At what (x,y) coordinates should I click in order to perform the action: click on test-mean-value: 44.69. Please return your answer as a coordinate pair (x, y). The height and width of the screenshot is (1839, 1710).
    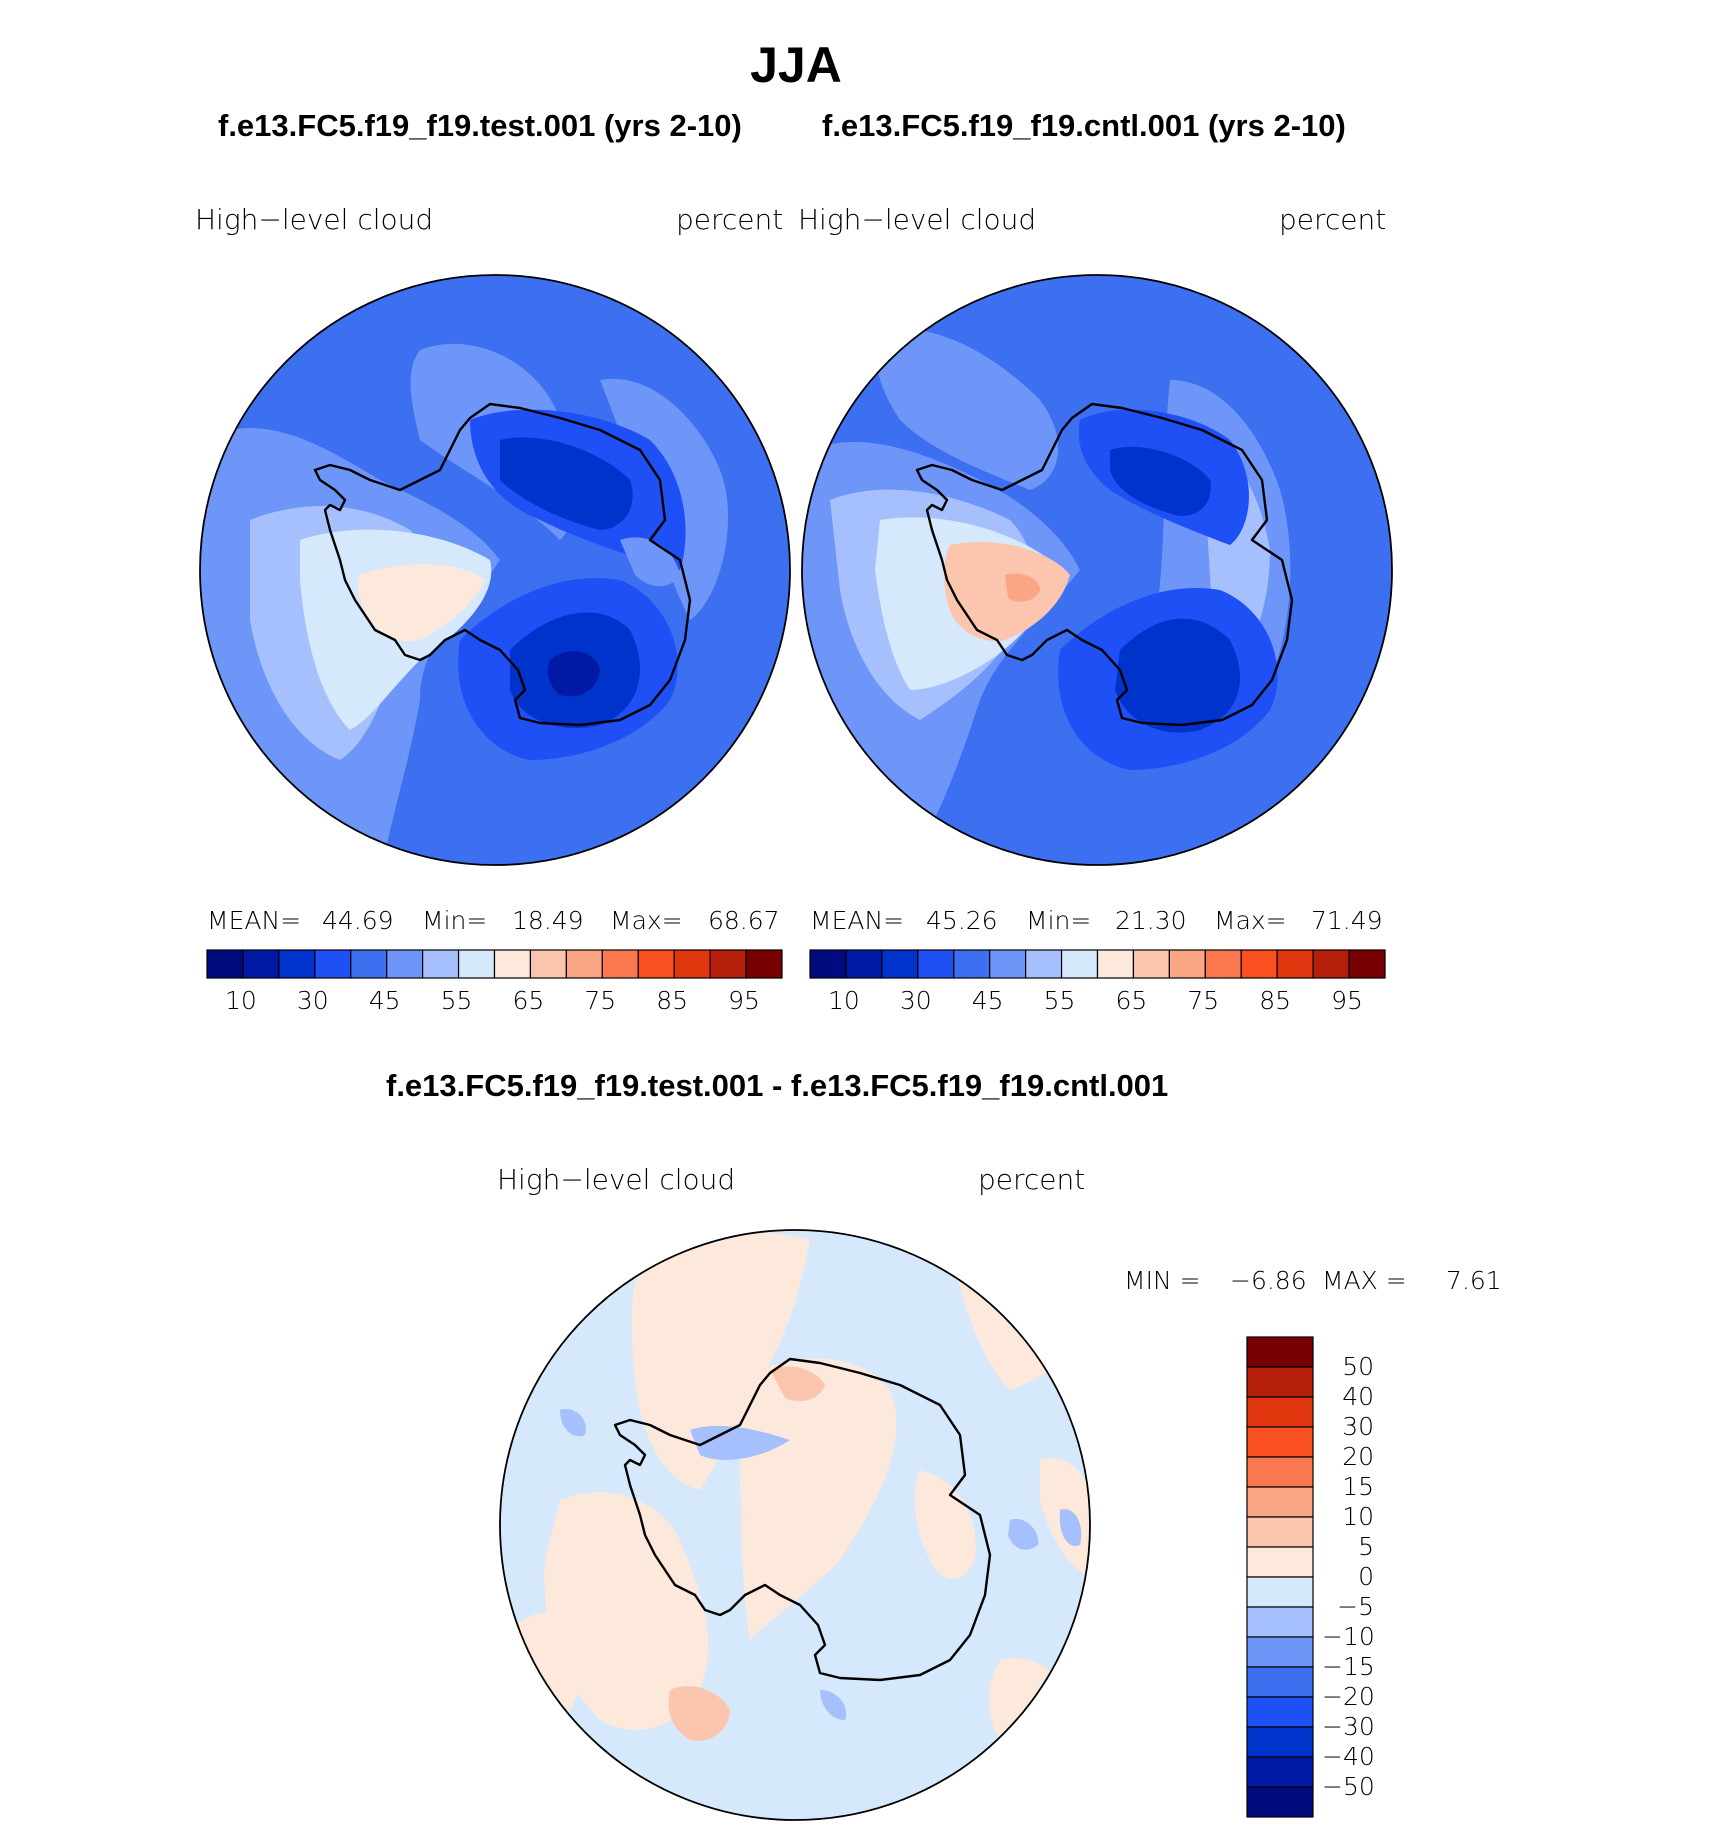
    Looking at the image, I should click on (358, 920).